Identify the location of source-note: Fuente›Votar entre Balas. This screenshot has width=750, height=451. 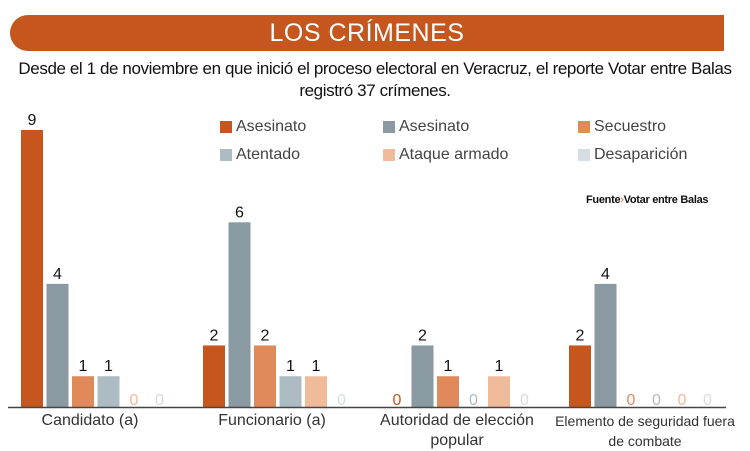
(647, 200).